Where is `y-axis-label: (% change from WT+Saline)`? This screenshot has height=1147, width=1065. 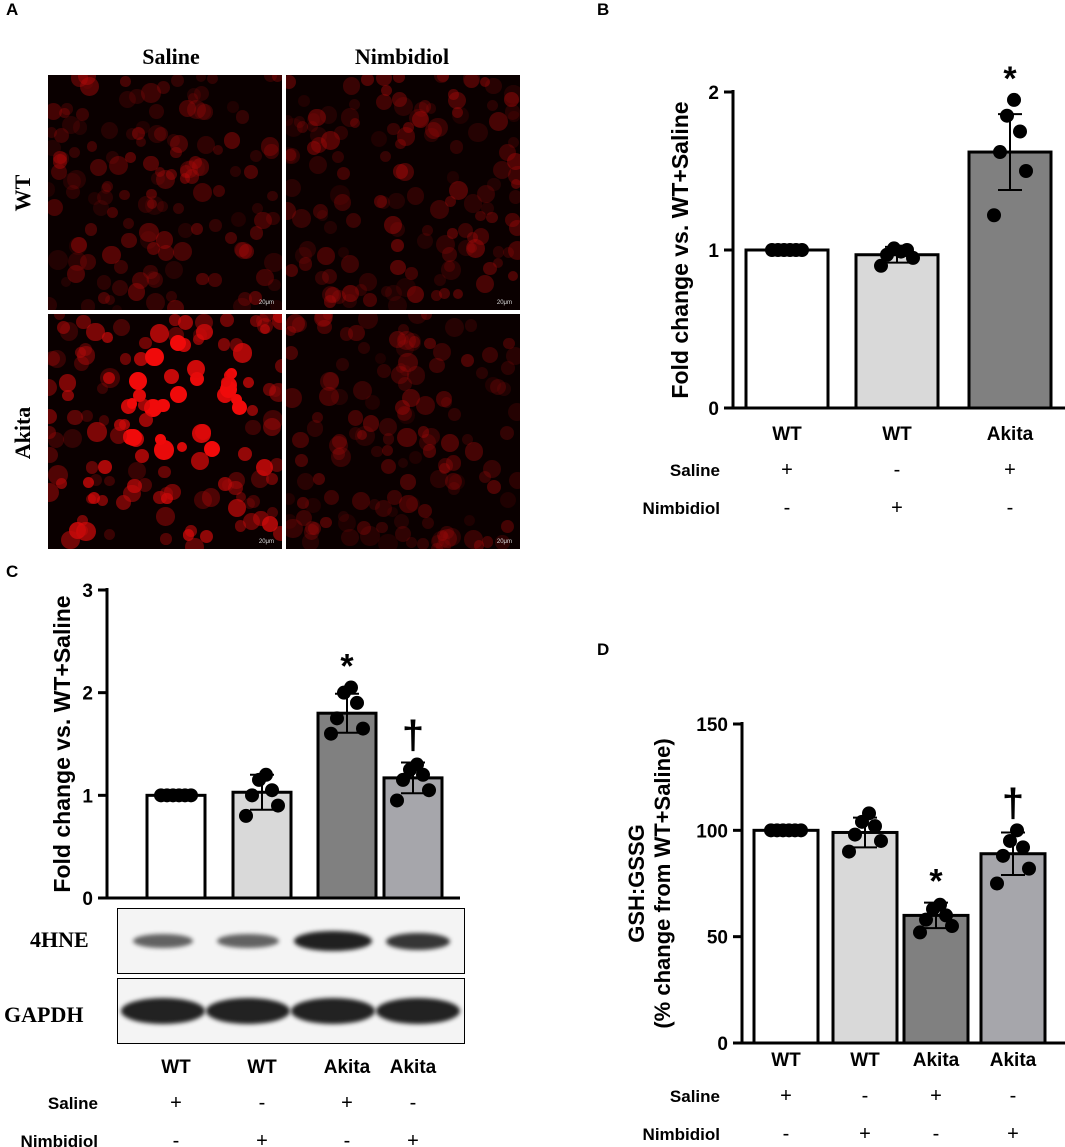 y-axis-label: (% change from WT+Saline) is located at coordinates (662, 883).